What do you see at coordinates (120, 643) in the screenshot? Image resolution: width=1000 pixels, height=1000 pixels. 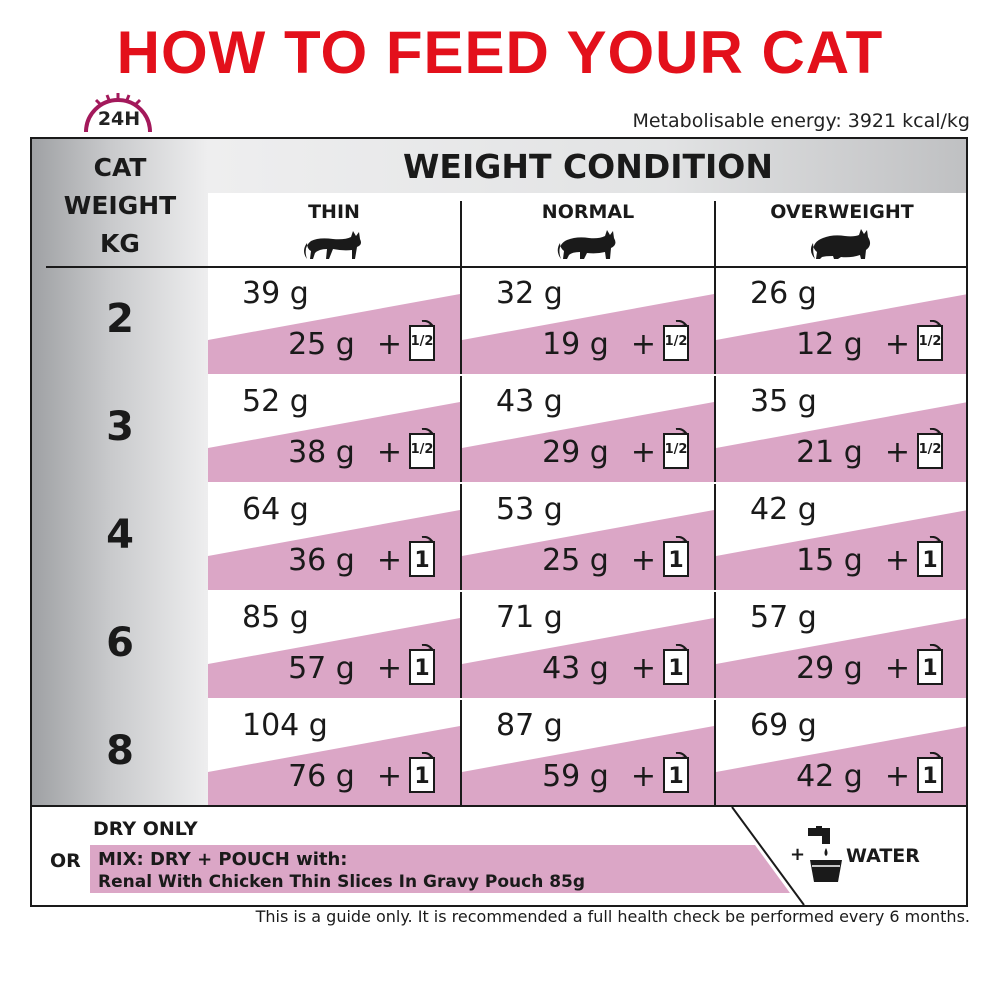 I see `row-weight-label: 6` at bounding box center [120, 643].